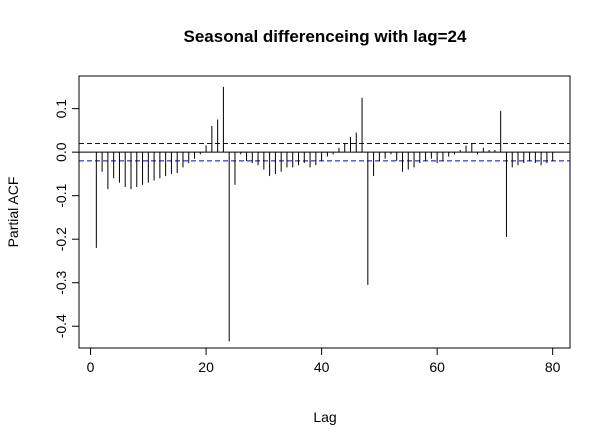  Describe the element at coordinates (61, 195) in the screenshot. I see `y-tick-label: -0.1` at that location.